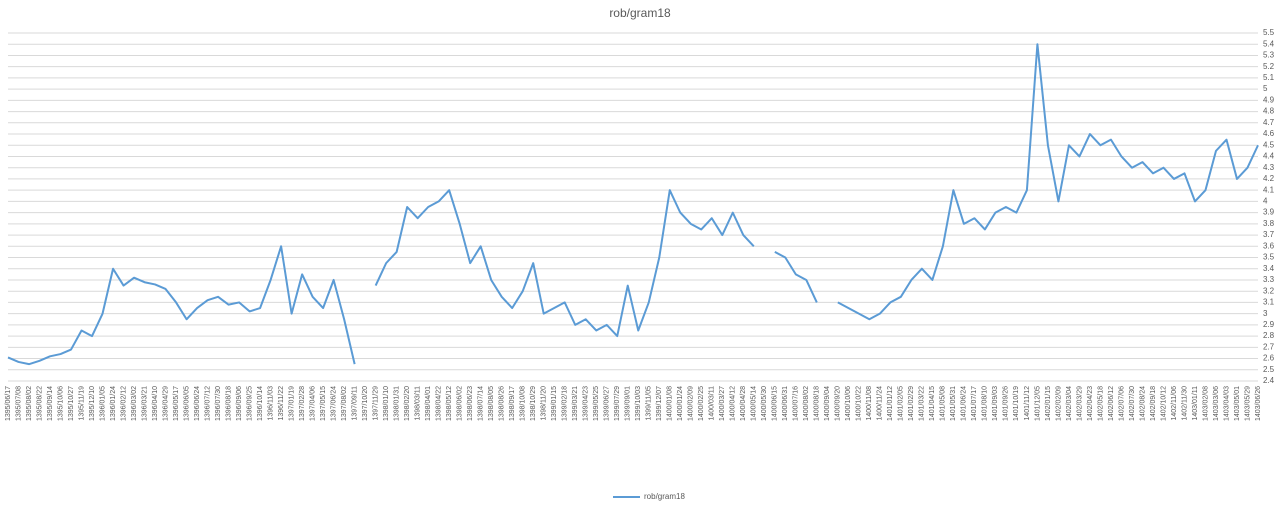 This screenshot has height=511, width=1280. I want to click on x-tick-label: 1402/01/15, so click(1048, 403).